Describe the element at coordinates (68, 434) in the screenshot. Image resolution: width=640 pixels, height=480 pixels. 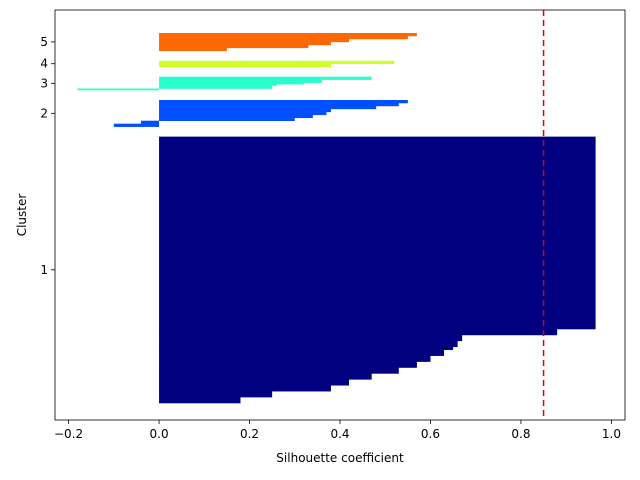
I see `x-tick-label: −0.2` at that location.